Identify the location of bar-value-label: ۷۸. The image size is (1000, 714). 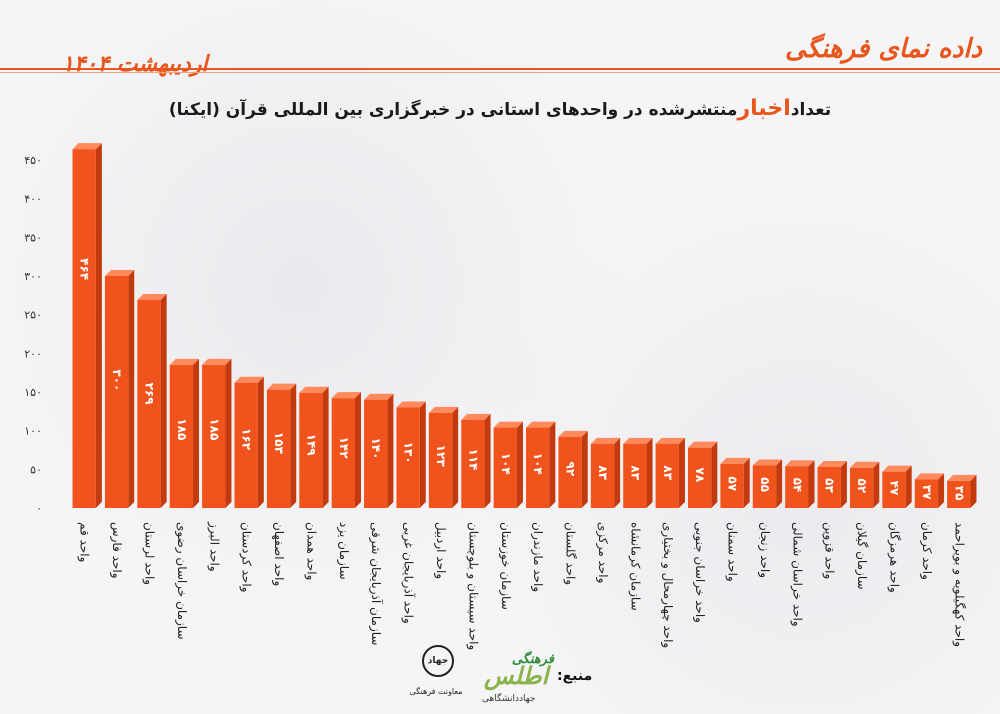
(700, 474).